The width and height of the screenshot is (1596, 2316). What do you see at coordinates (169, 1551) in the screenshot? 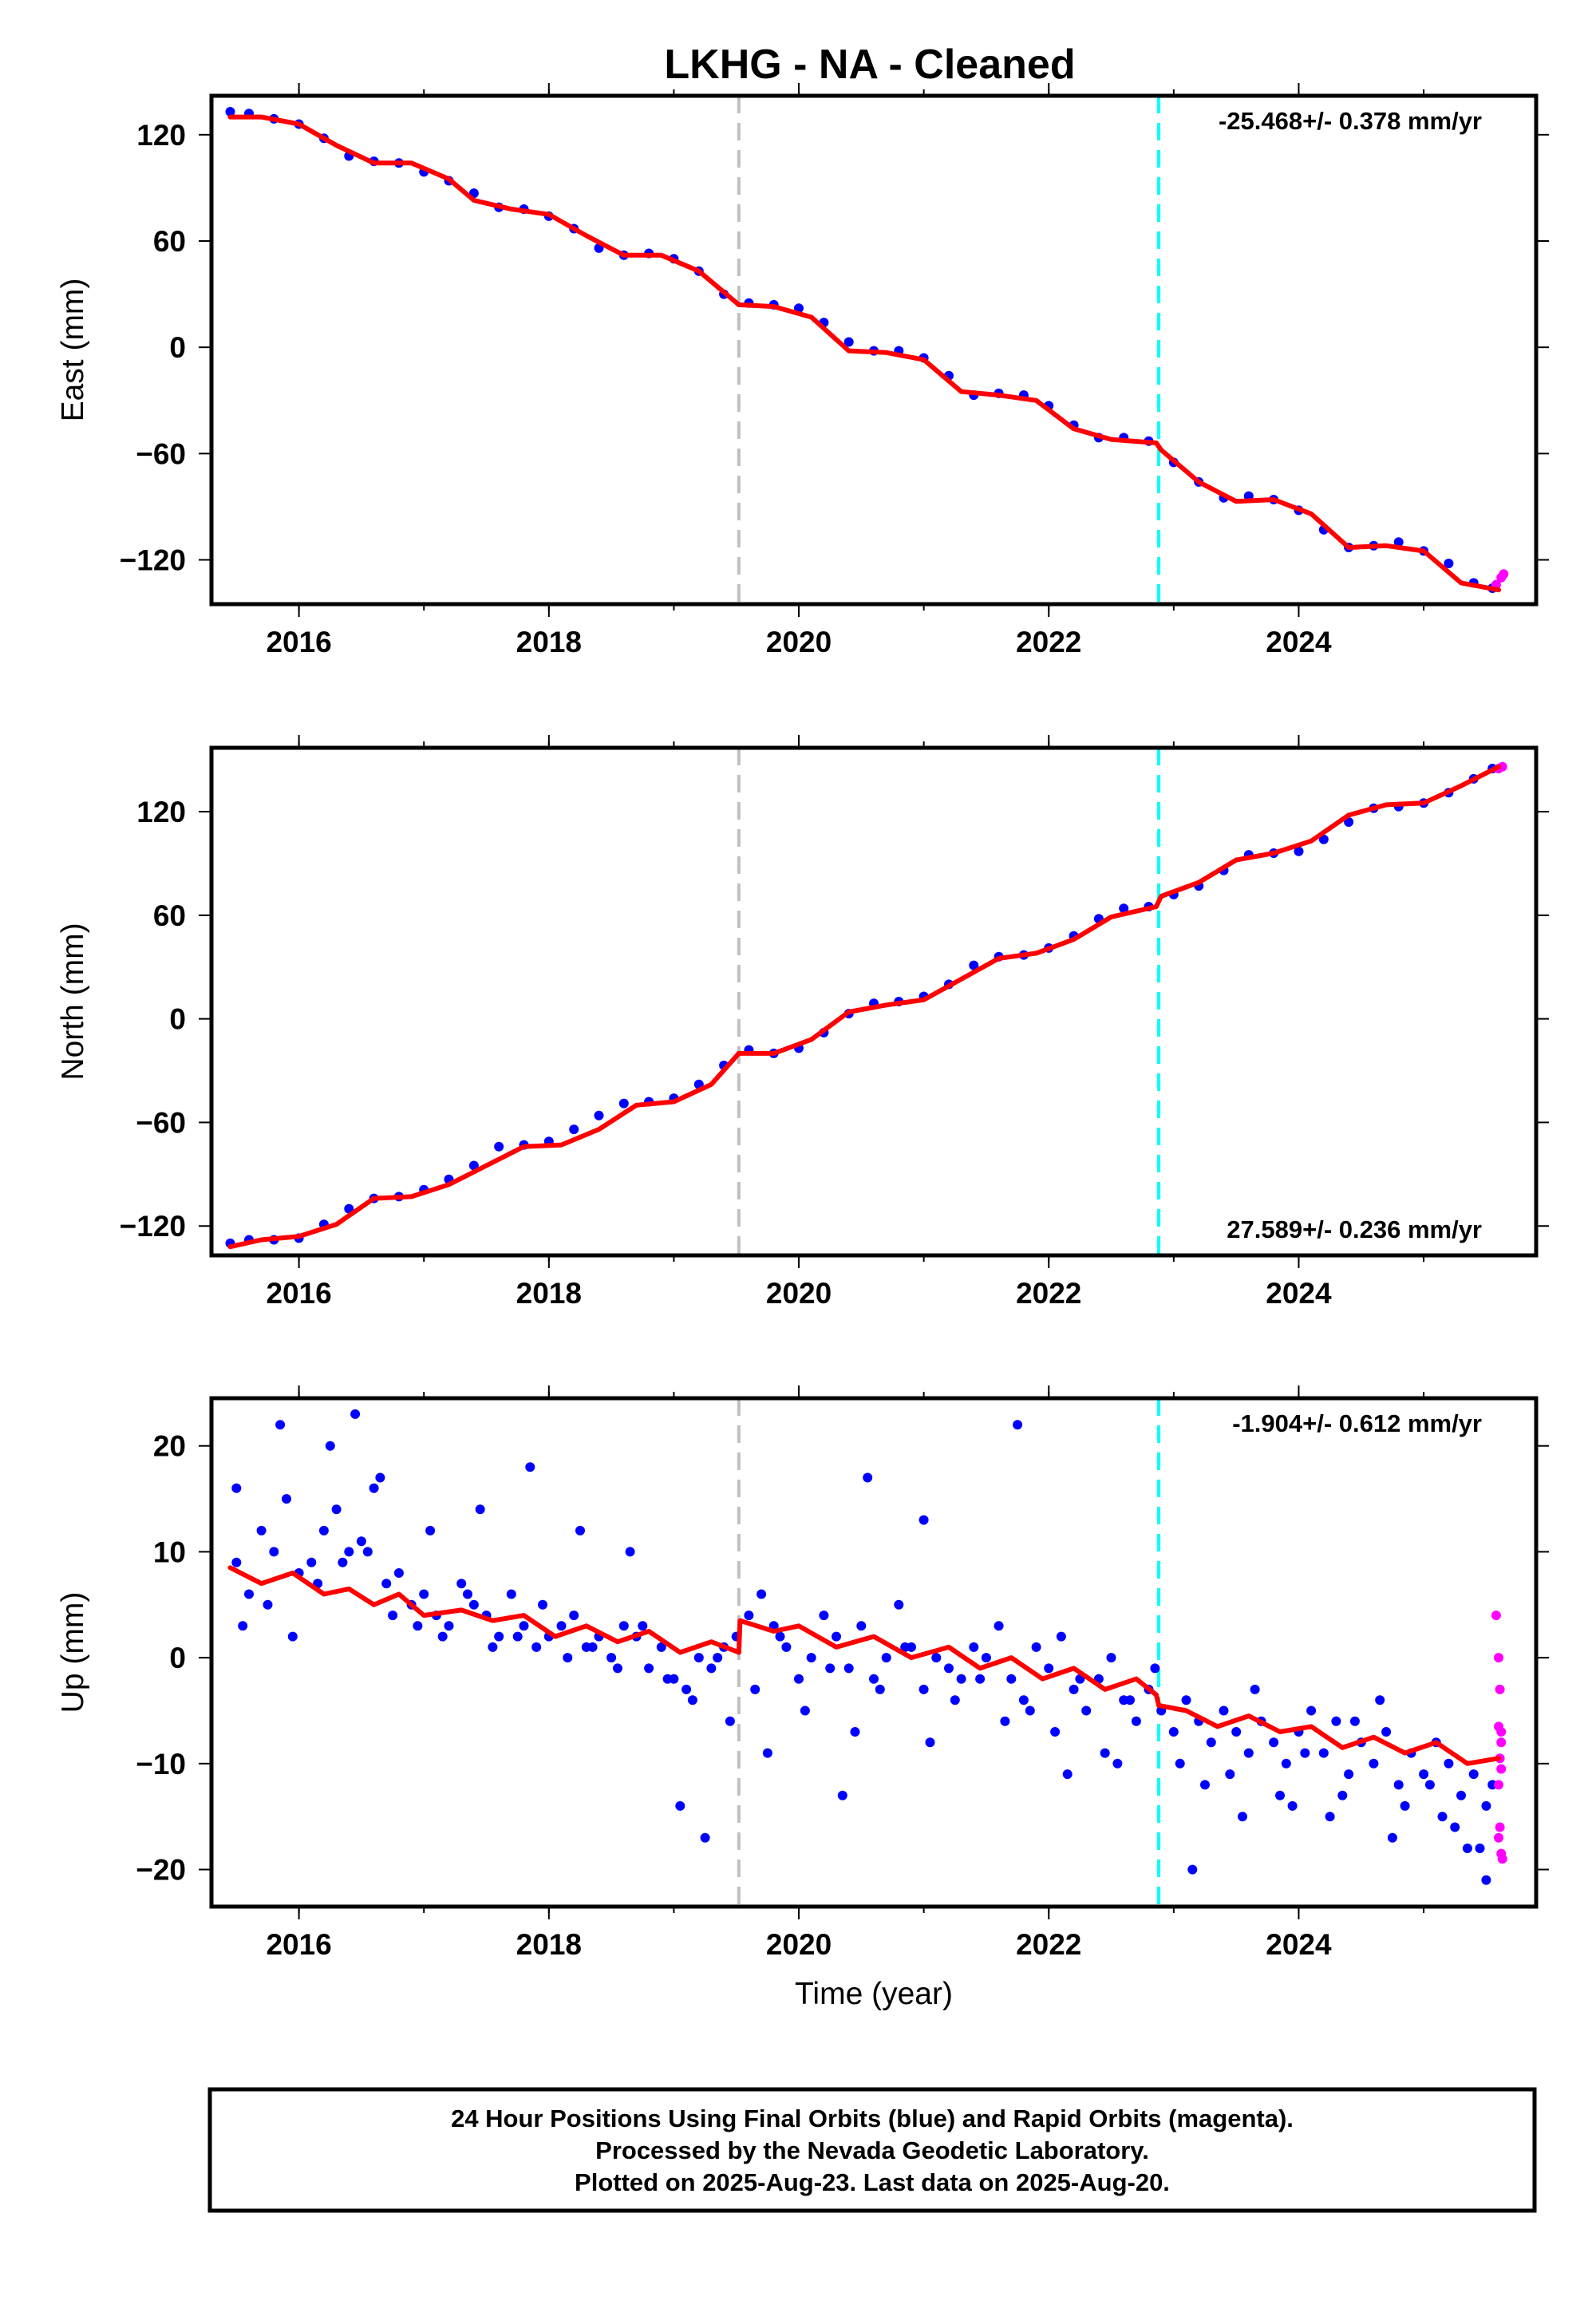
I see `up-y-tick-label: 10` at bounding box center [169, 1551].